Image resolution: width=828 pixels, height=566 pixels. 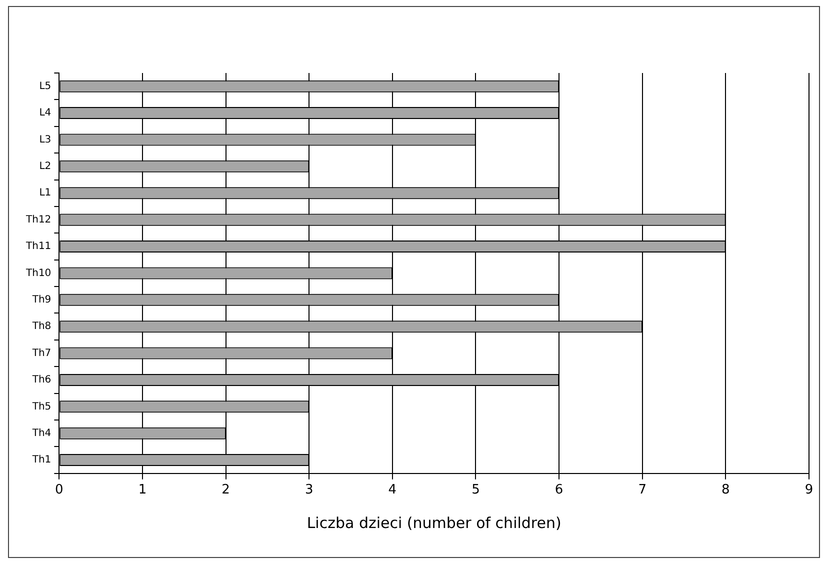 What do you see at coordinates (38, 246) in the screenshot?
I see `y-tick-label: Th11` at bounding box center [38, 246].